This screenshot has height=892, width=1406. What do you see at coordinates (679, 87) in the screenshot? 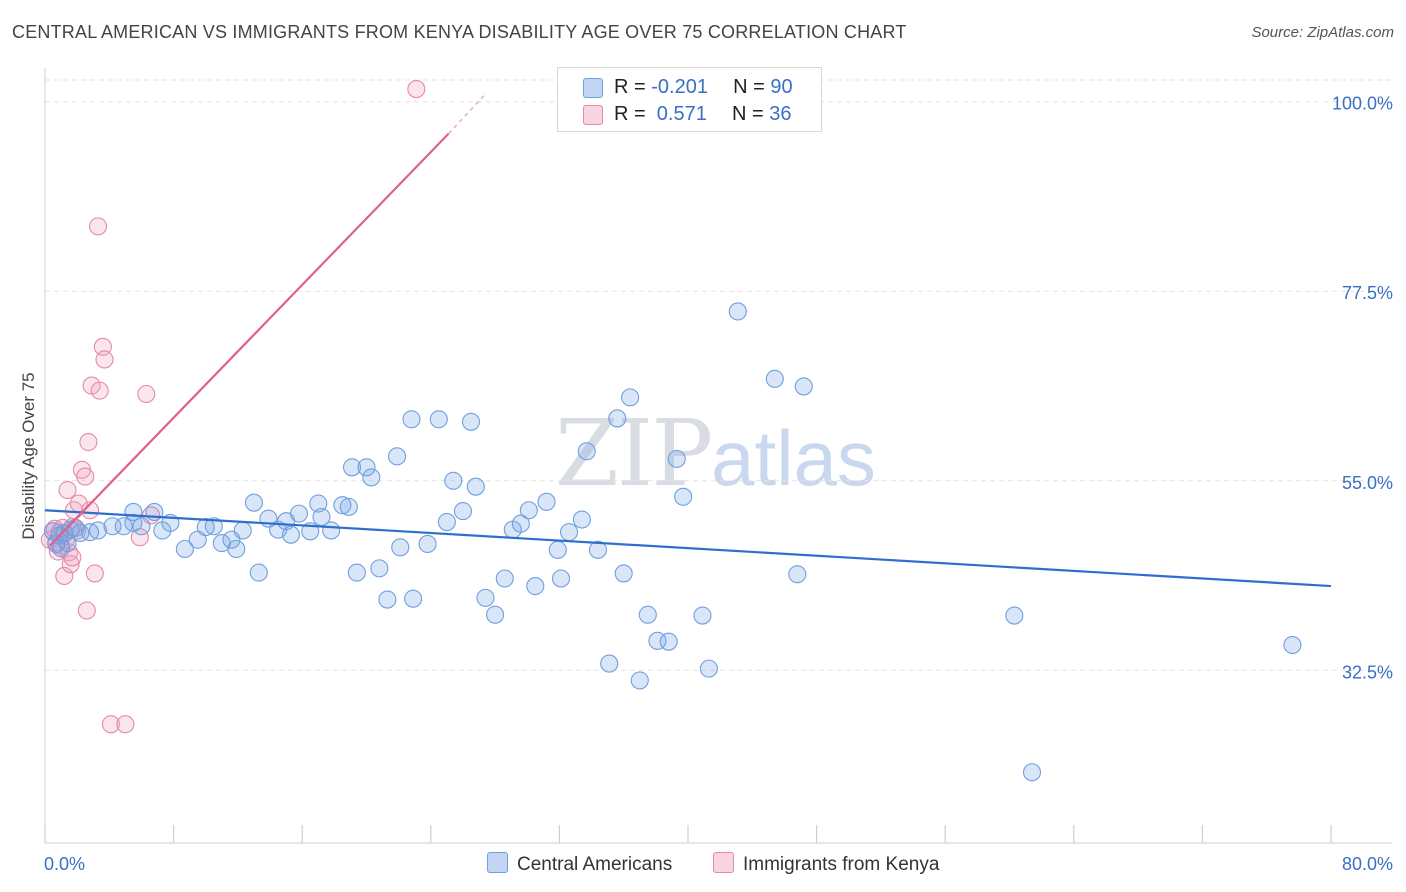
I see `legend-r-value: -0.201` at bounding box center [679, 87].